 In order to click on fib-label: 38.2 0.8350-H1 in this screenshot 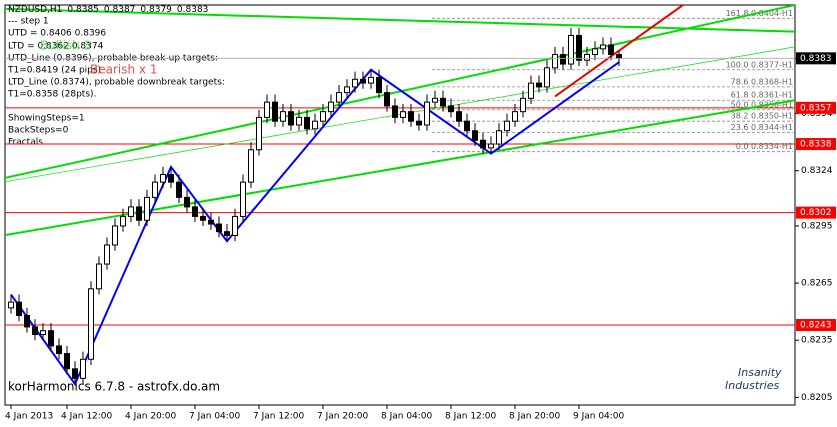, I will do `click(762, 116)`.